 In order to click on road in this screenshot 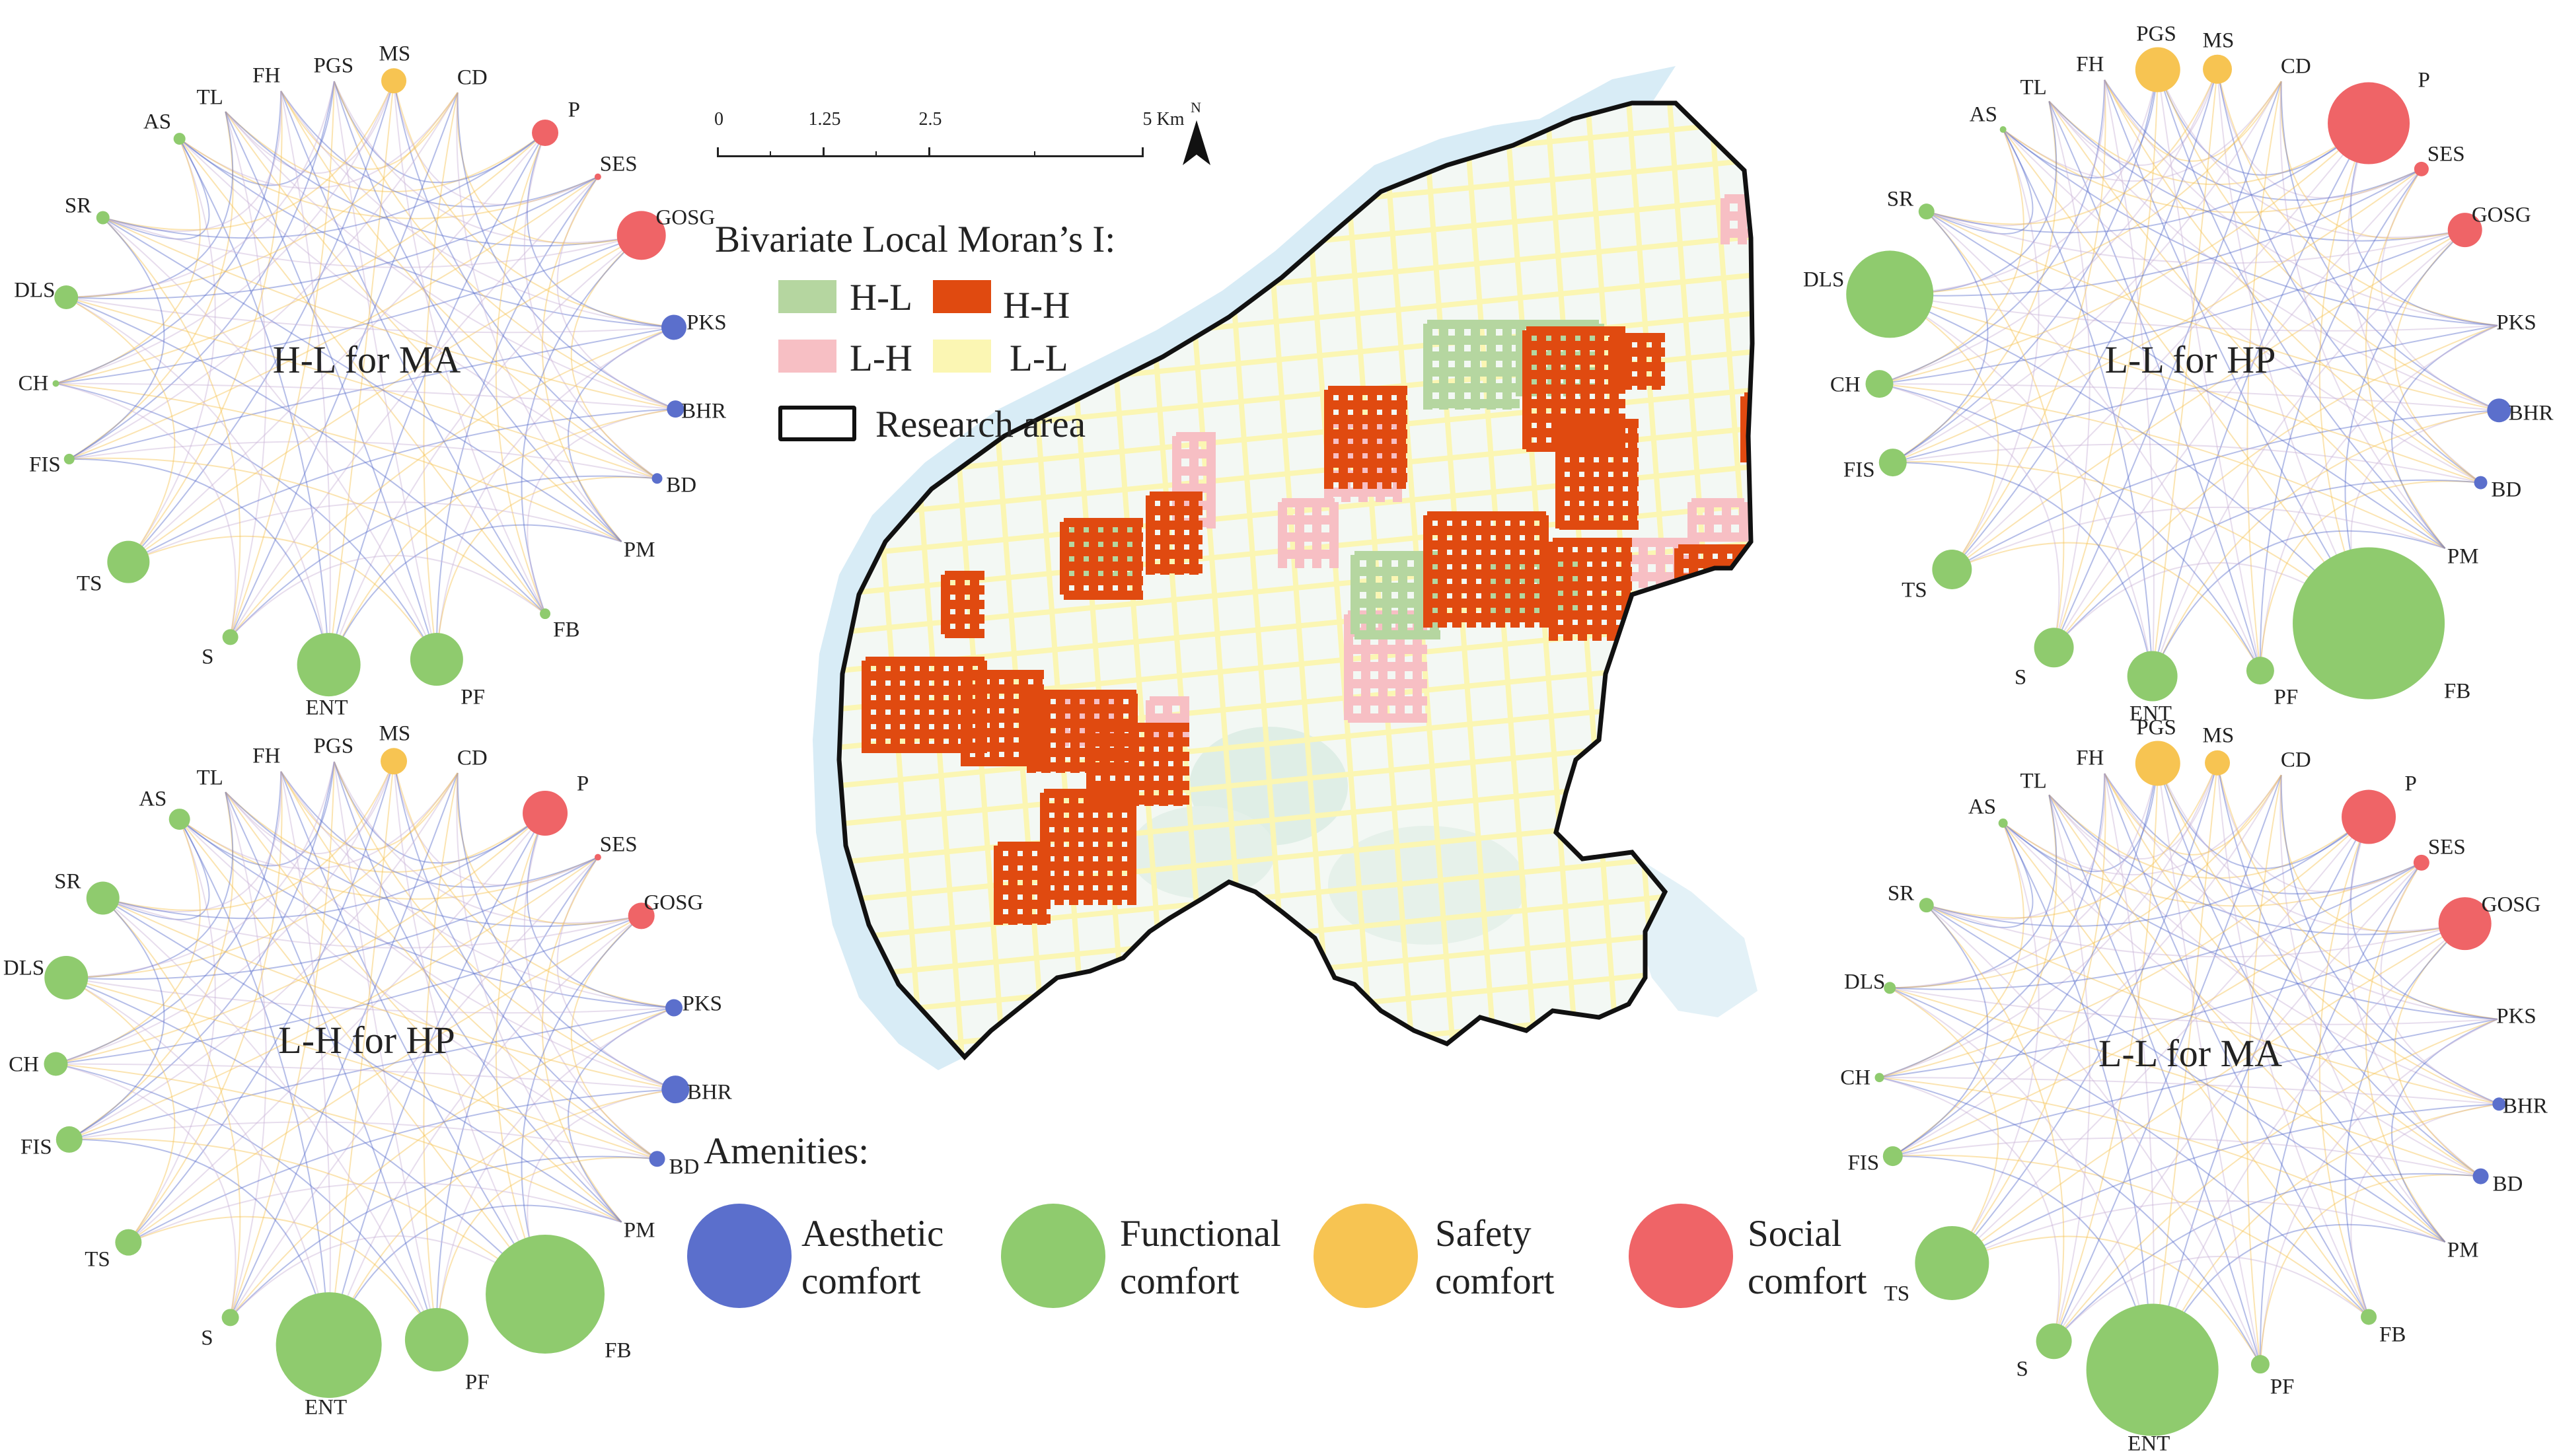, I will do `click(1748, 580)`.